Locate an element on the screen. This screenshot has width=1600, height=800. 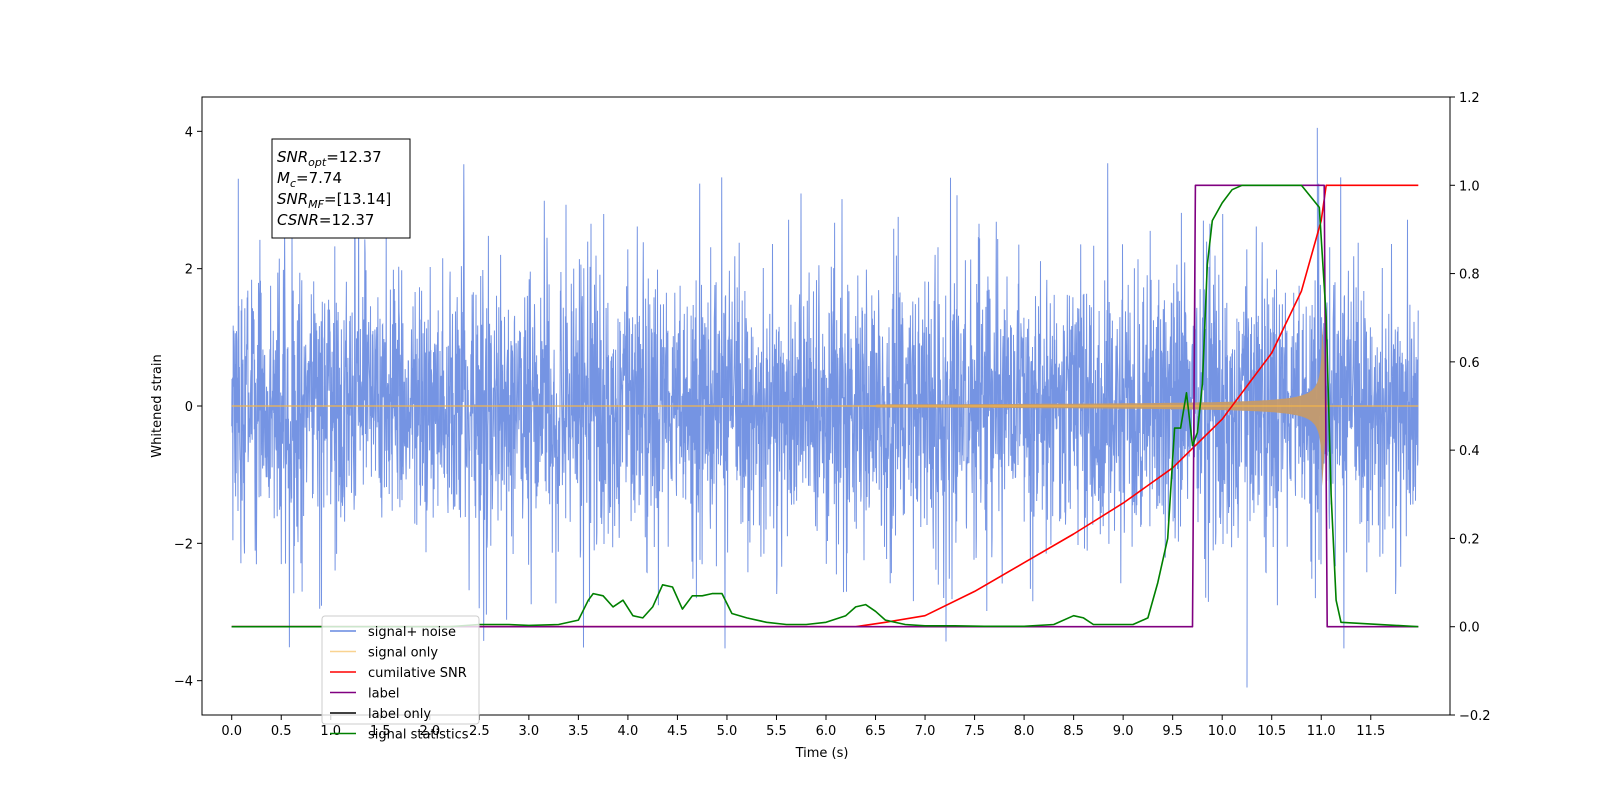
x-tick-label: 9.5 is located at coordinates (1172, 731).